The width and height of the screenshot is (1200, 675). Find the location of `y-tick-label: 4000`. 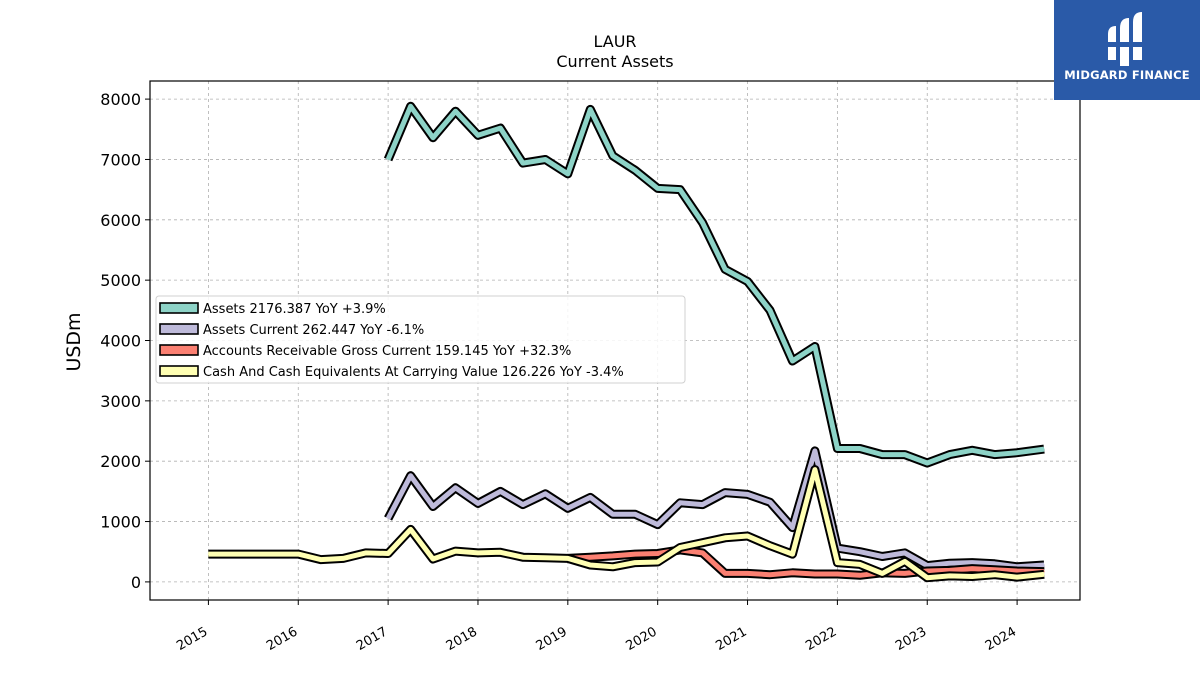

y-tick-label: 4000 is located at coordinates (120, 341).